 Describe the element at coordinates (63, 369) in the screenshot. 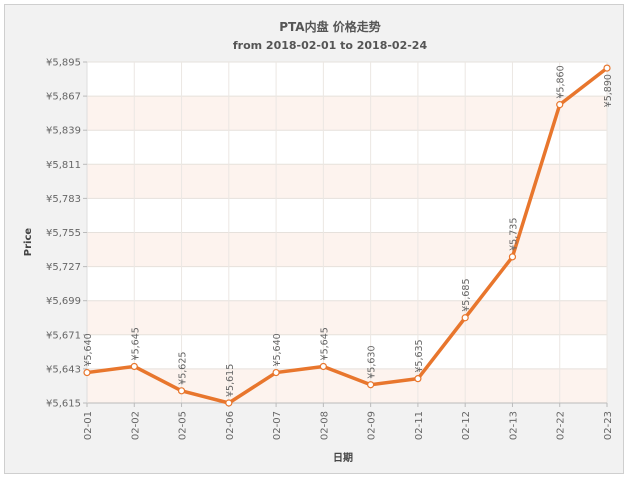

I see `y-tick-label: ¥5,643` at that location.